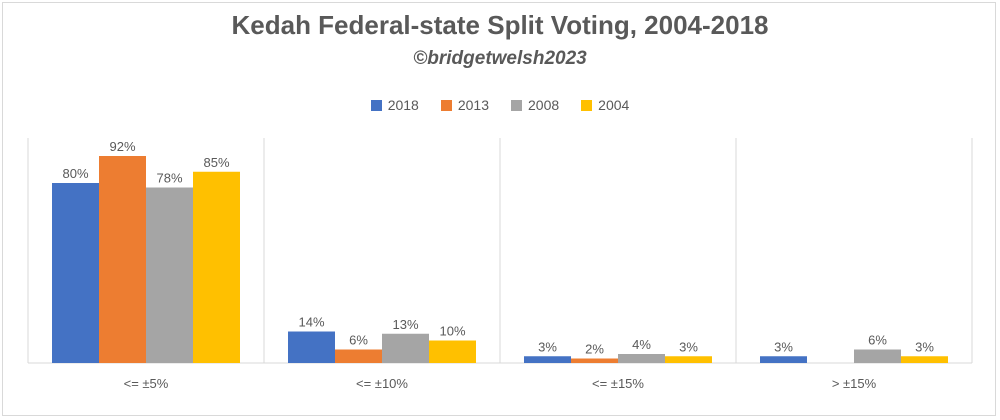 This screenshot has width=1000, height=420. What do you see at coordinates (594, 349) in the screenshot?
I see `data-label-2013-2: 2%` at bounding box center [594, 349].